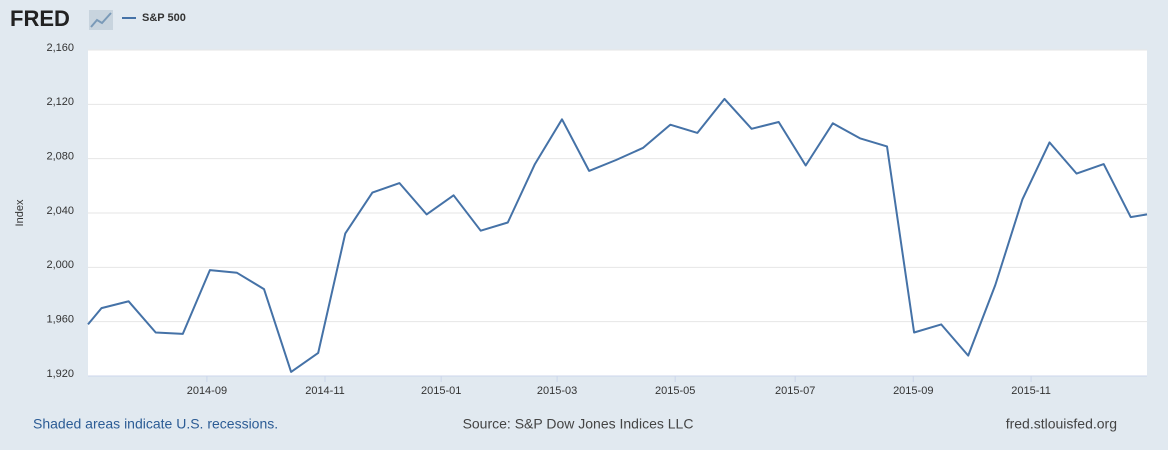 This screenshot has height=450, width=1168. What do you see at coordinates (155, 424) in the screenshot?
I see `footer-note: Shaded areas indicate U.S. recessions.` at bounding box center [155, 424].